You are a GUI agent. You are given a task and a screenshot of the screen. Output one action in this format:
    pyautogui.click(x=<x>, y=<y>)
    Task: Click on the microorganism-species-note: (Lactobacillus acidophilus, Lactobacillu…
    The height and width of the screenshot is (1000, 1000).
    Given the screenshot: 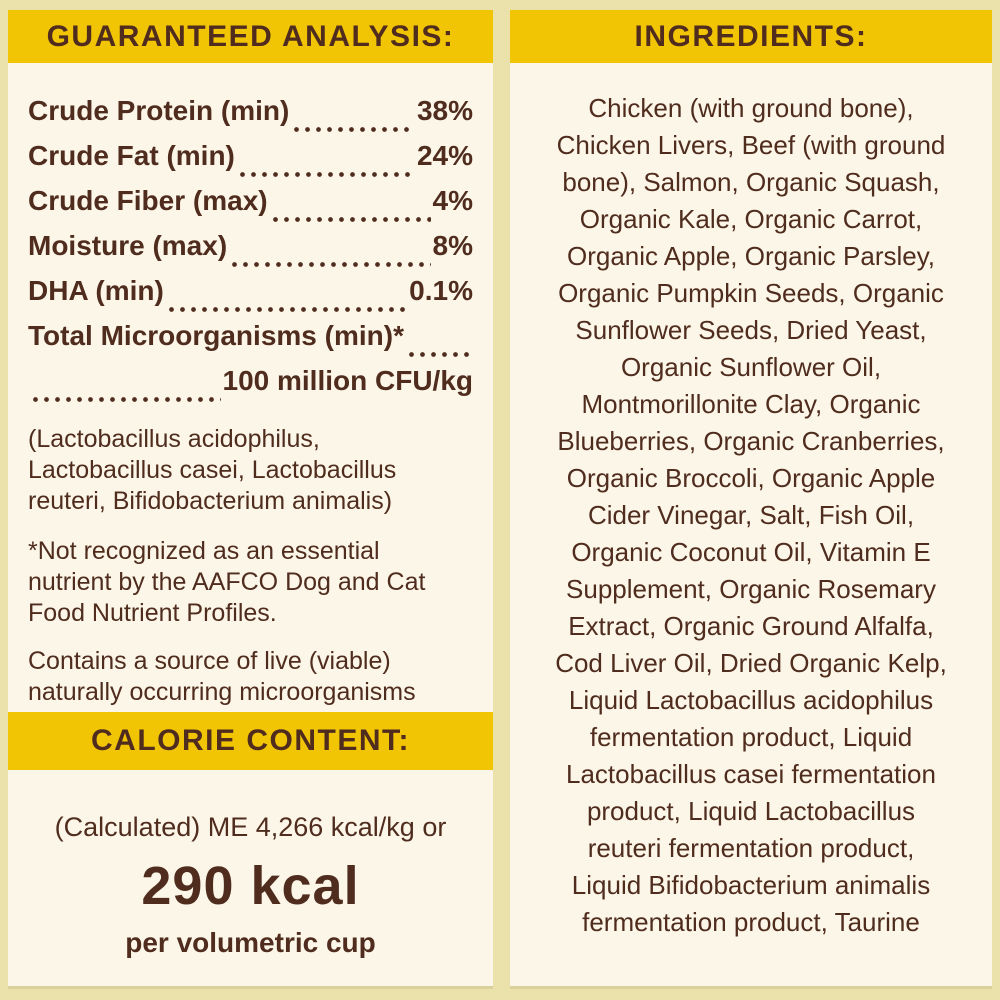 What is the action you would take?
    pyautogui.click(x=212, y=470)
    